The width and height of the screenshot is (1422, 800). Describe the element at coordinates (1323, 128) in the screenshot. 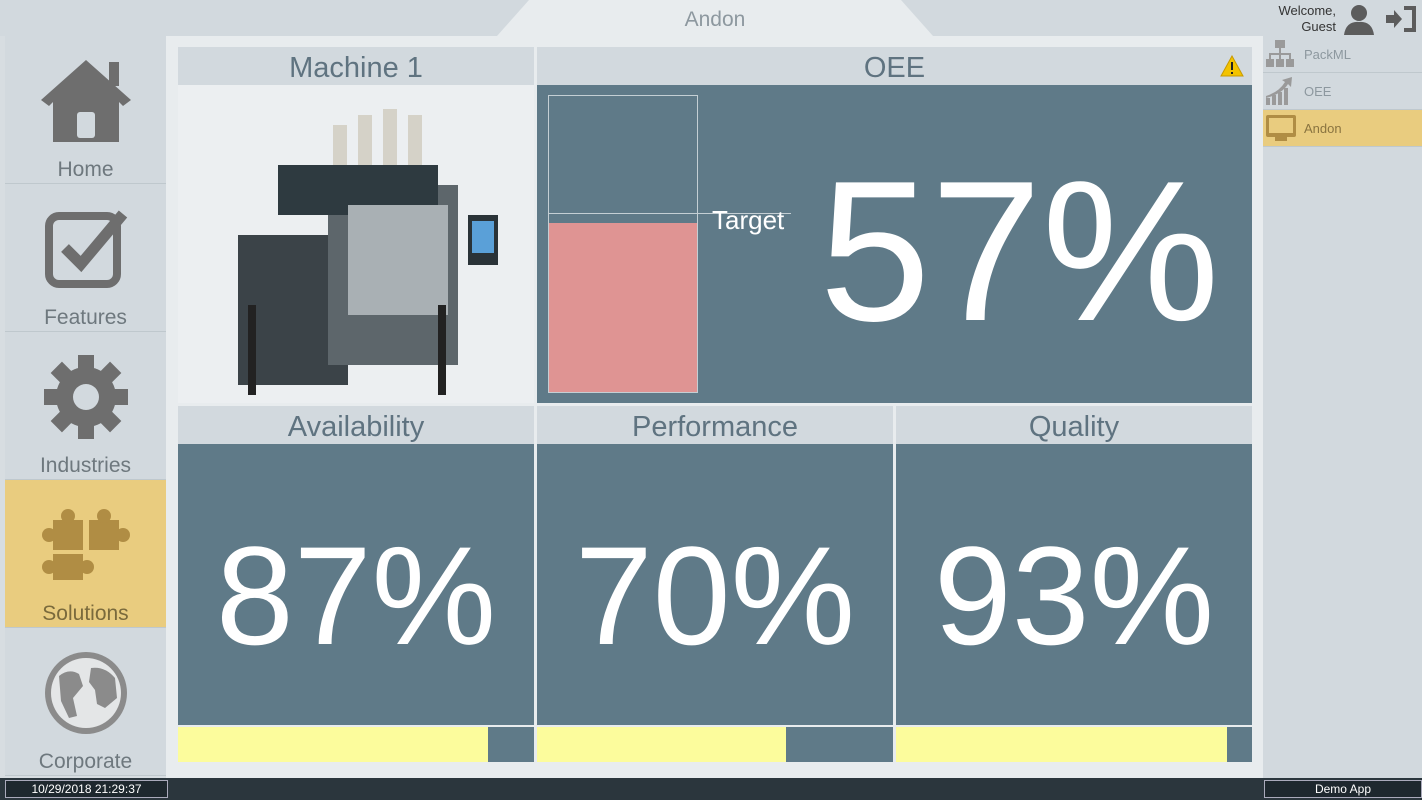

I see `menu-item-label: Andon` at that location.